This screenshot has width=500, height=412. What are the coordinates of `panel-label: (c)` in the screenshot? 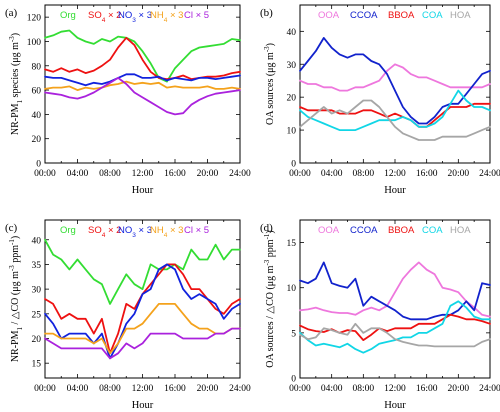 It's located at (11, 228).